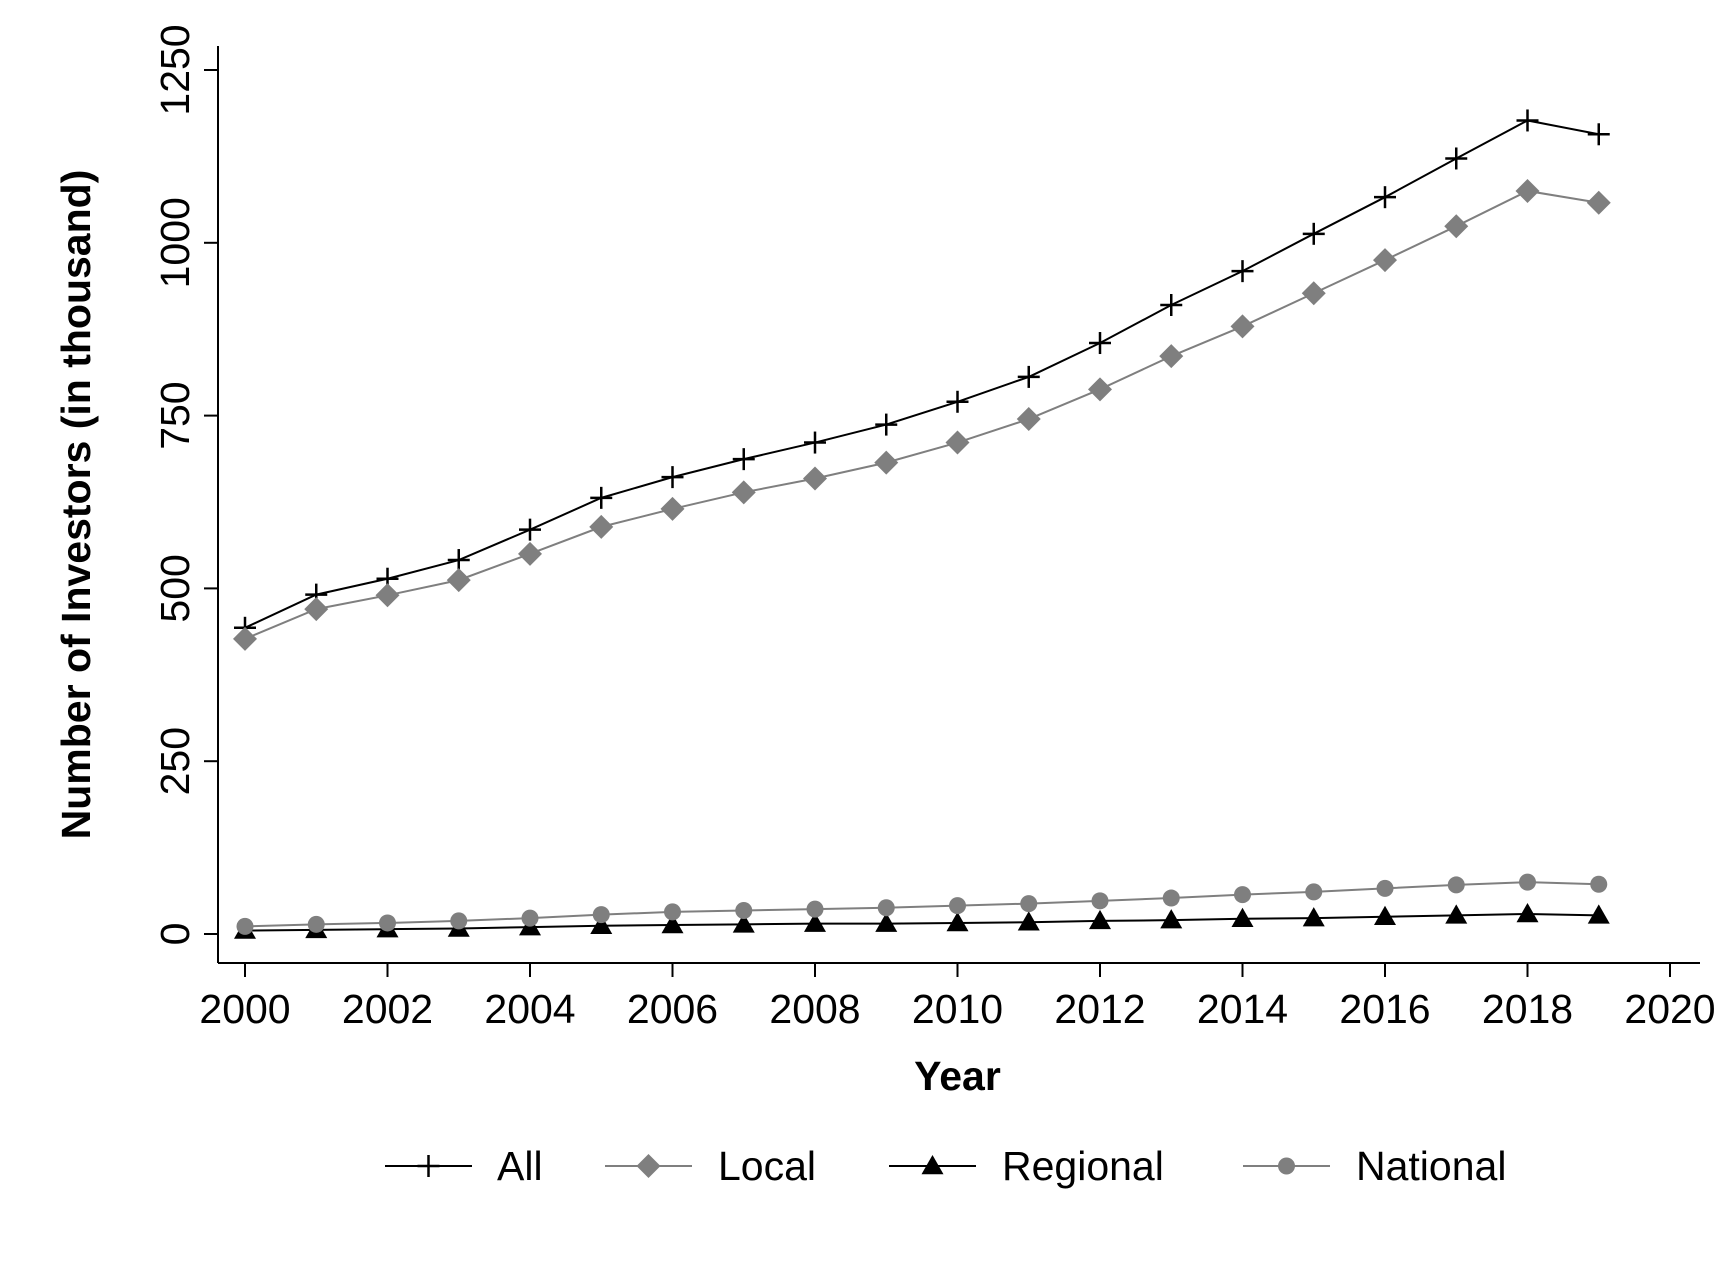  What do you see at coordinates (1384, 1009) in the screenshot?
I see `x-tick-label: 2016` at bounding box center [1384, 1009].